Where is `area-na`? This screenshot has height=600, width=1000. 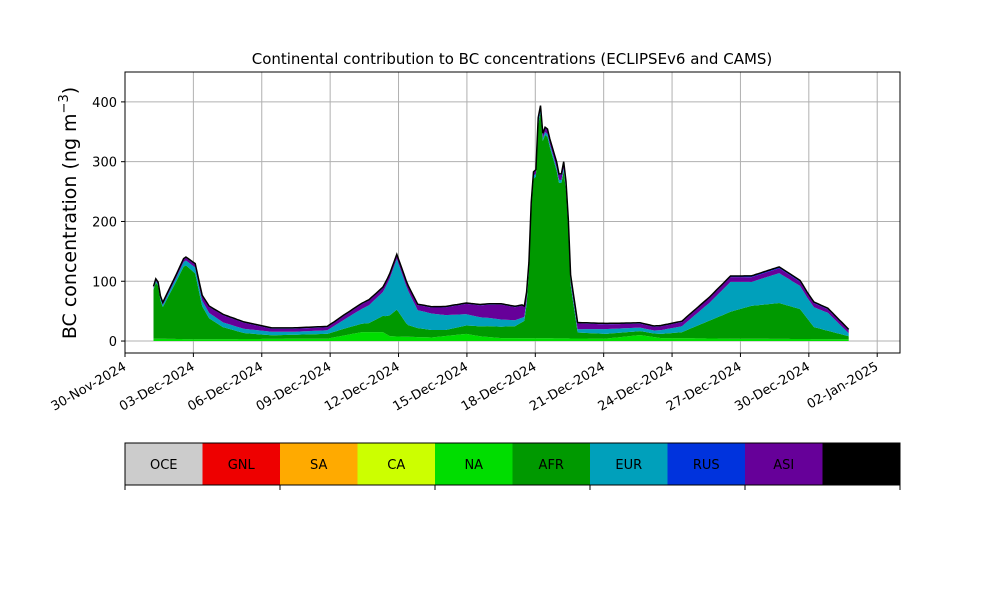
area-na is located at coordinates (501, 336).